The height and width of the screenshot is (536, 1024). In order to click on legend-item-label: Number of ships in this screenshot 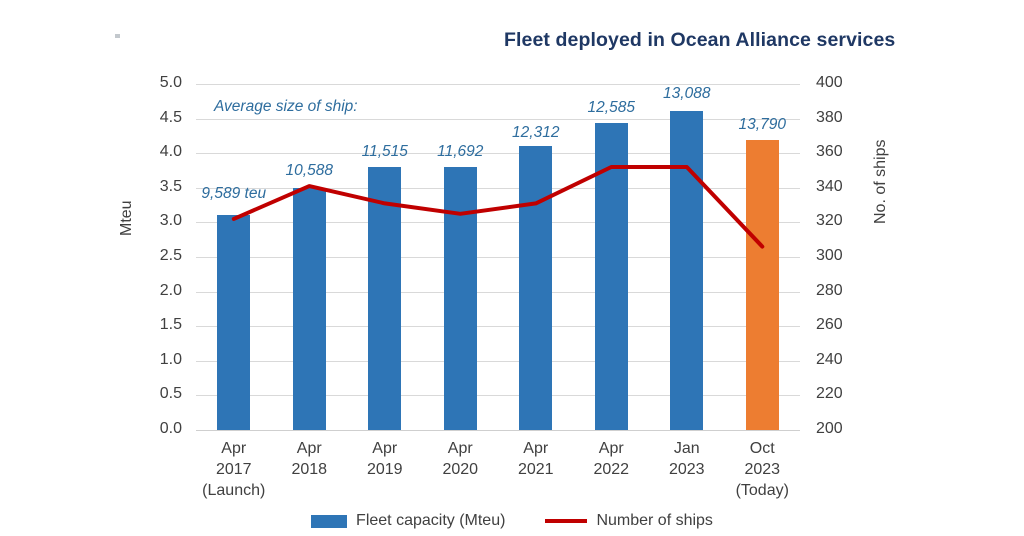, I will do `click(654, 520)`.